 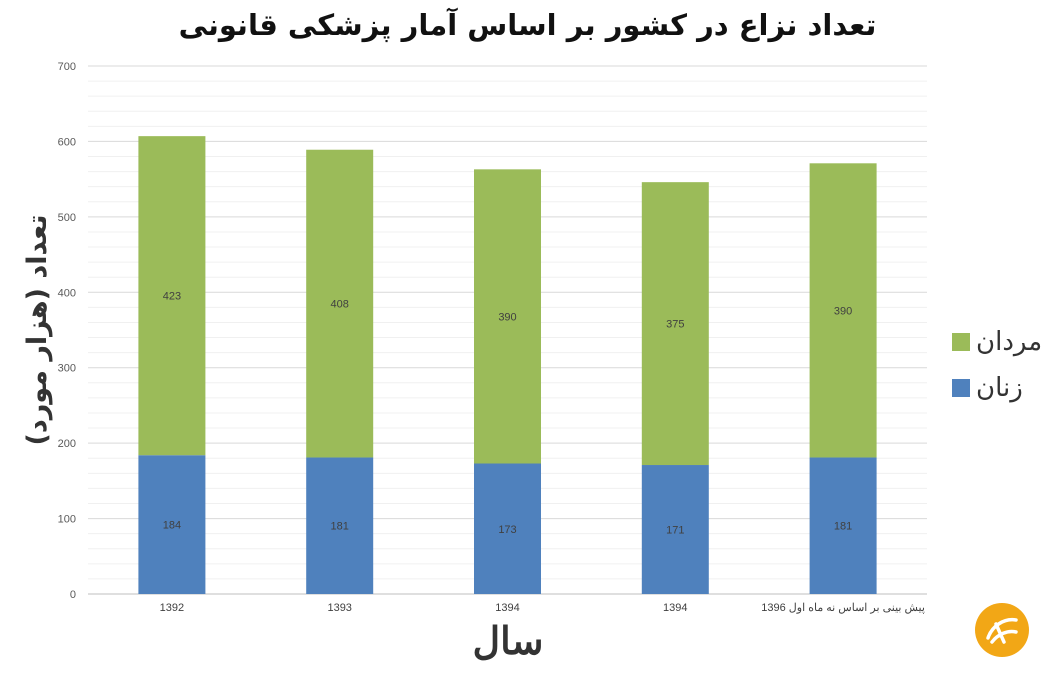 I want to click on y-tick-label: 700, so click(x=67, y=67).